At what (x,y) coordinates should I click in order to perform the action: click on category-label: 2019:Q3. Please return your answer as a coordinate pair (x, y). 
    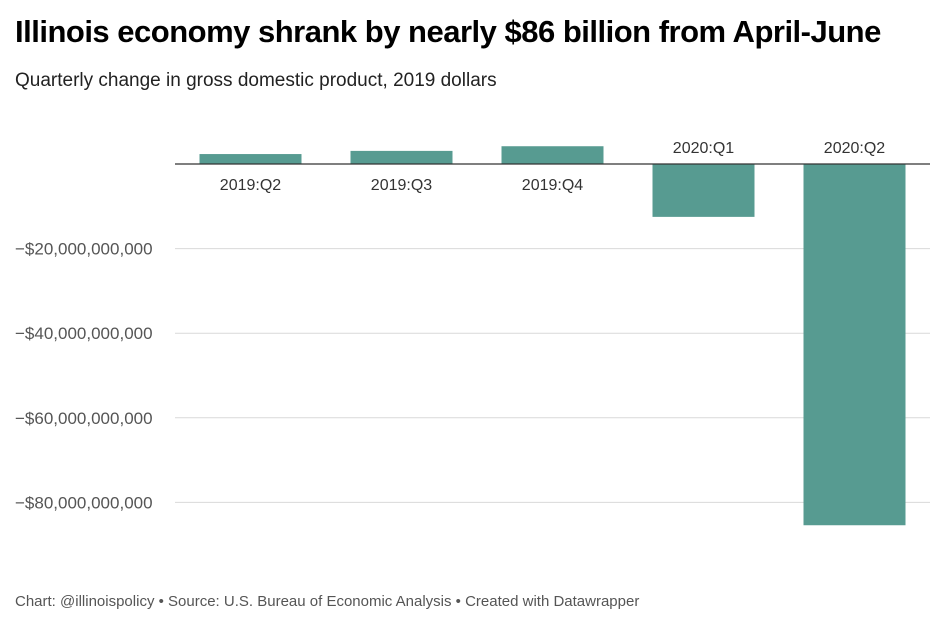
    Looking at the image, I should click on (401, 185).